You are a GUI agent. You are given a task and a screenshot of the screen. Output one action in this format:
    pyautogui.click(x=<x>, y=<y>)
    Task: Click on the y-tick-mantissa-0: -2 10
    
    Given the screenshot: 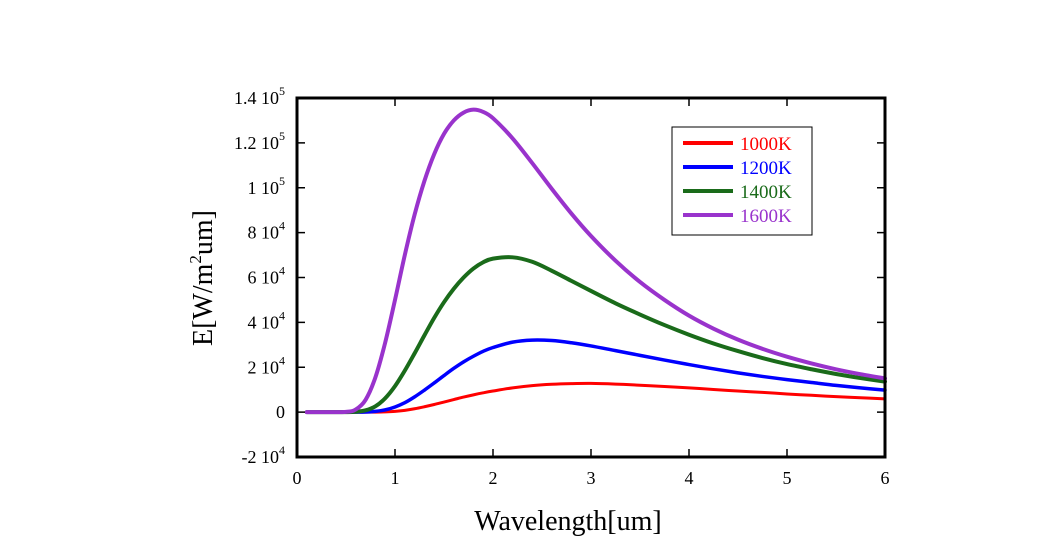 What is the action you would take?
    pyautogui.click(x=261, y=457)
    